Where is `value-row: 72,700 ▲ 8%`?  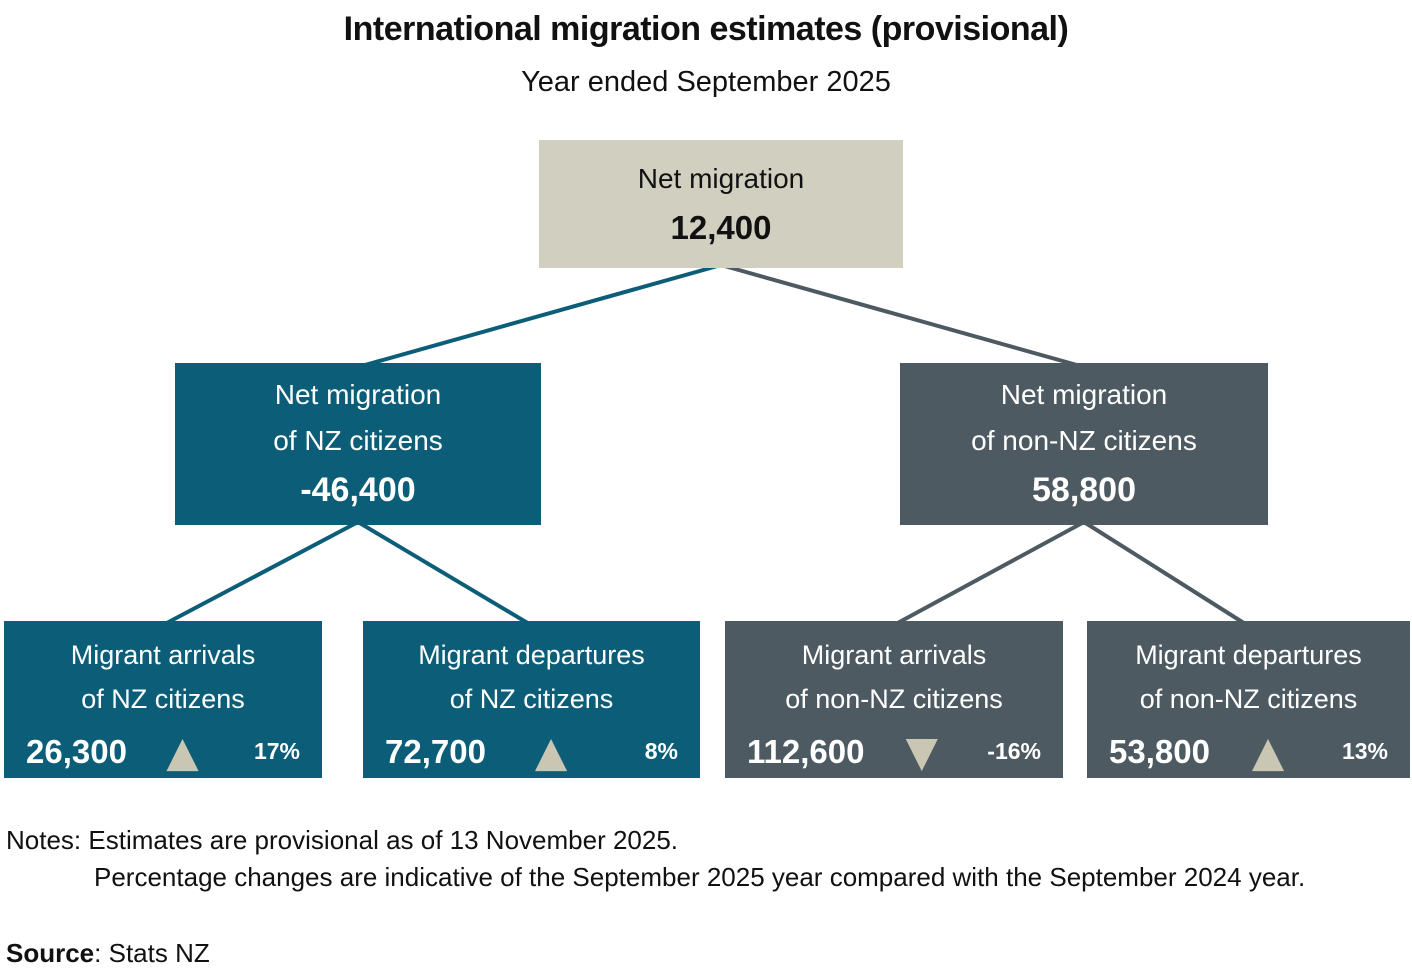 value-row: 72,700 ▲ 8% is located at coordinates (531, 751).